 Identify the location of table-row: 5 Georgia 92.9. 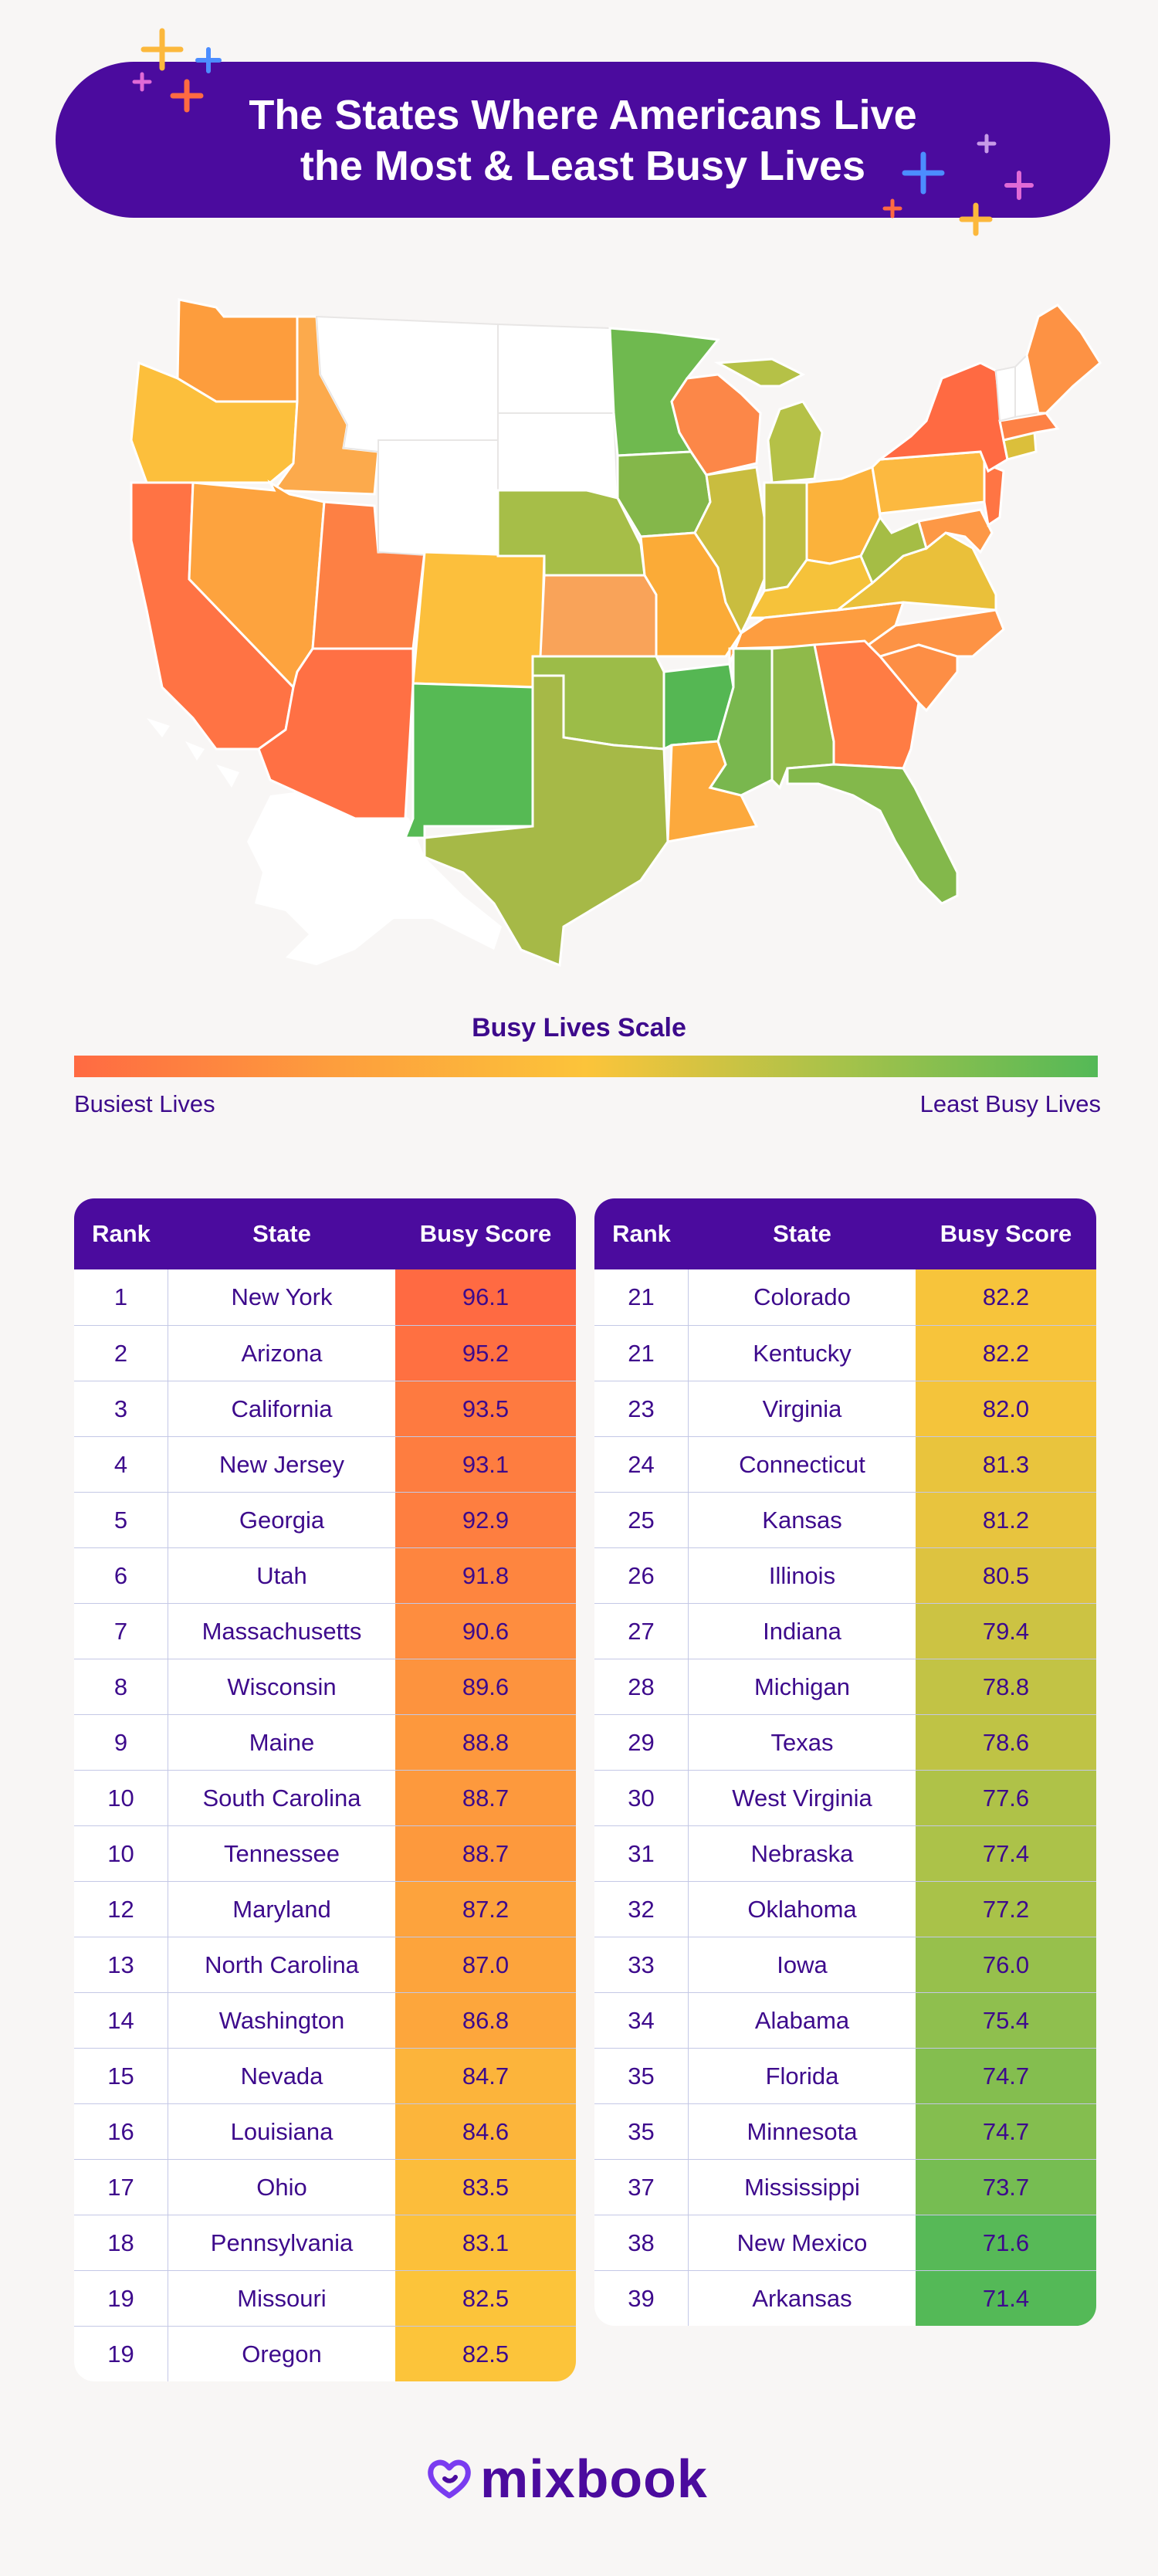
(325, 1520).